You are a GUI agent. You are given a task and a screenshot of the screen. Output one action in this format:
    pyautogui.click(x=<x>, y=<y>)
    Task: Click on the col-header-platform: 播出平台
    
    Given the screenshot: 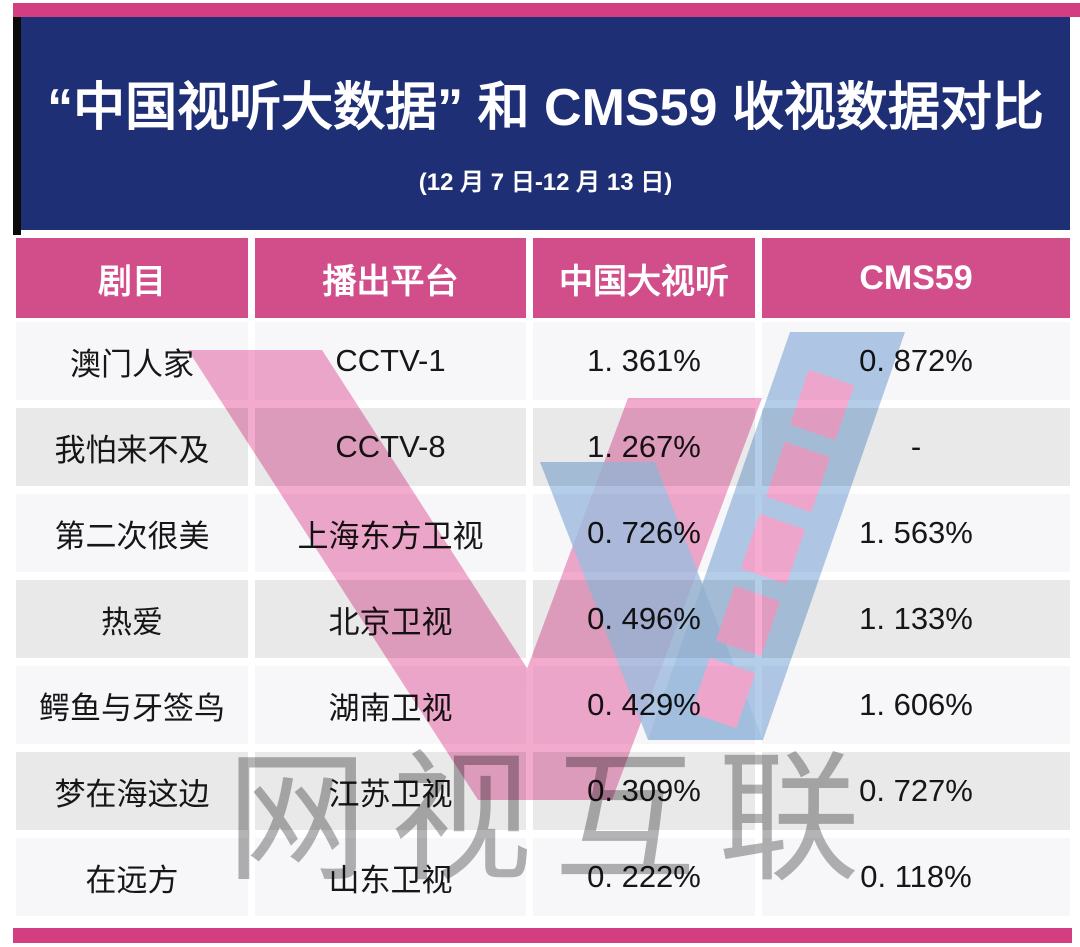 What is the action you would take?
    pyautogui.click(x=390, y=278)
    